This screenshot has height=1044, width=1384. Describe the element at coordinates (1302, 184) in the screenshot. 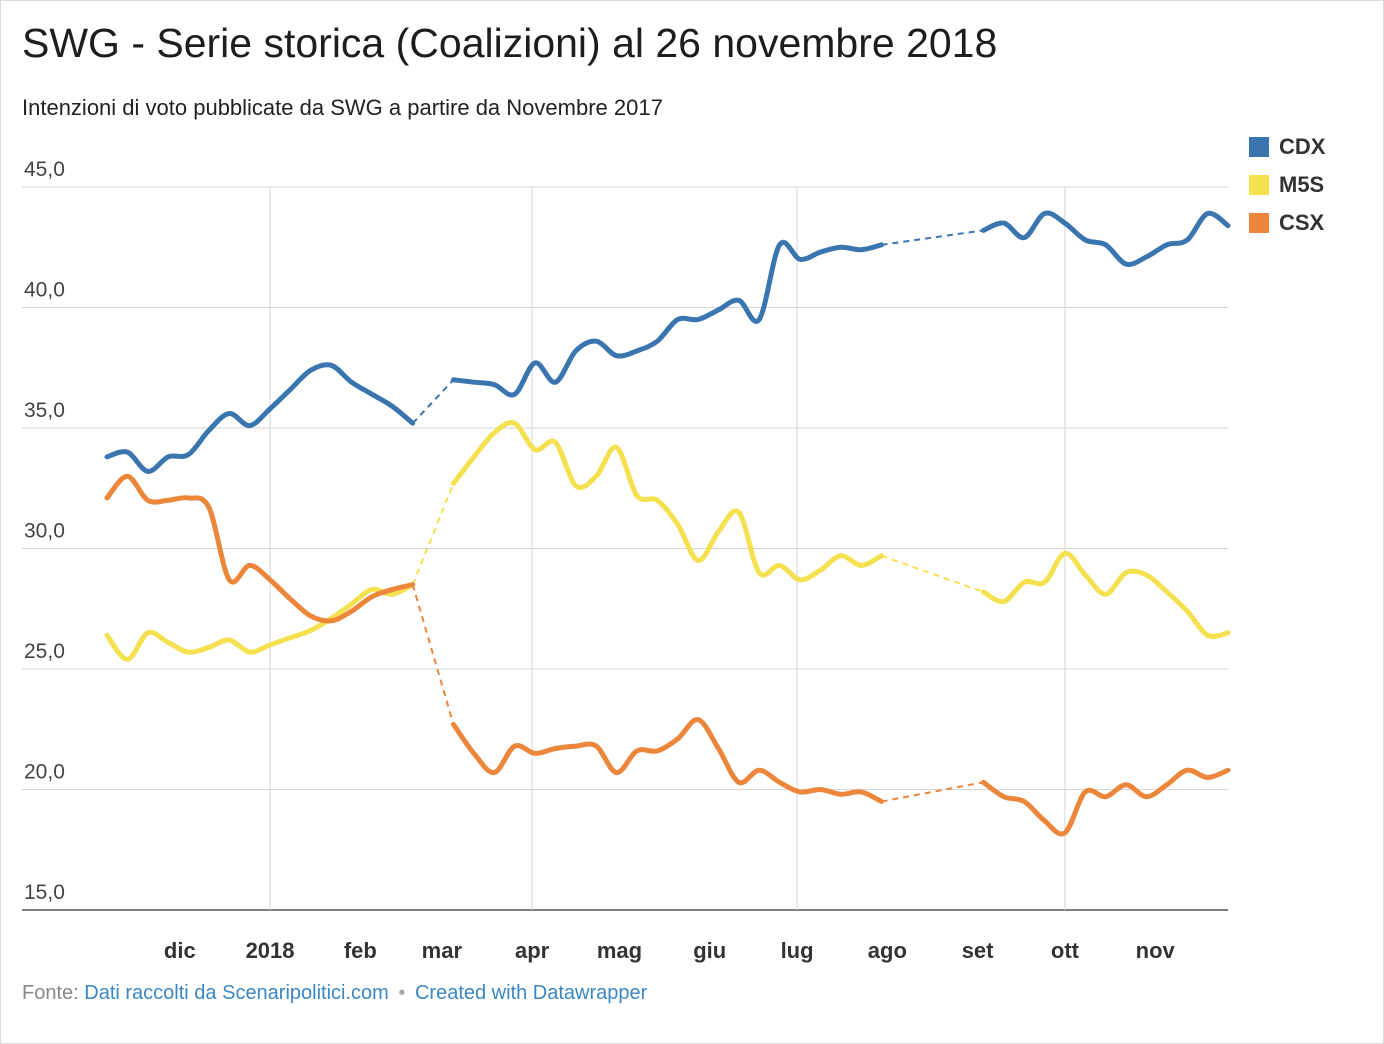

I see `legend-label: M5S` at that location.